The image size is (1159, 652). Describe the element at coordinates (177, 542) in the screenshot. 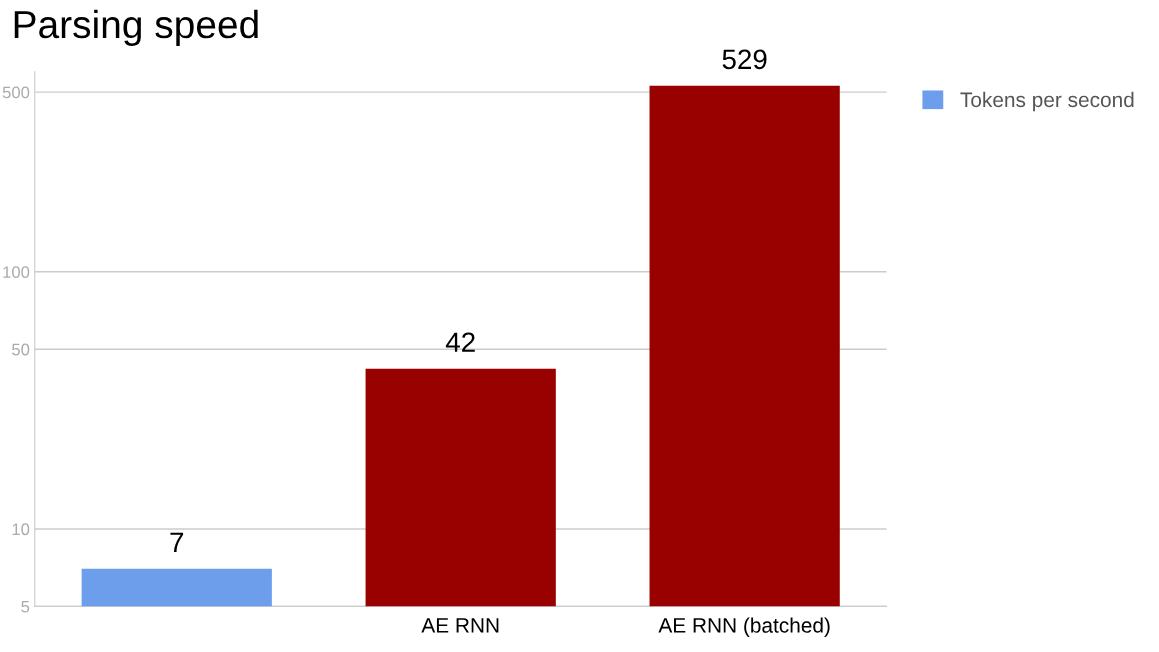

I see `data-label: 7` at that location.